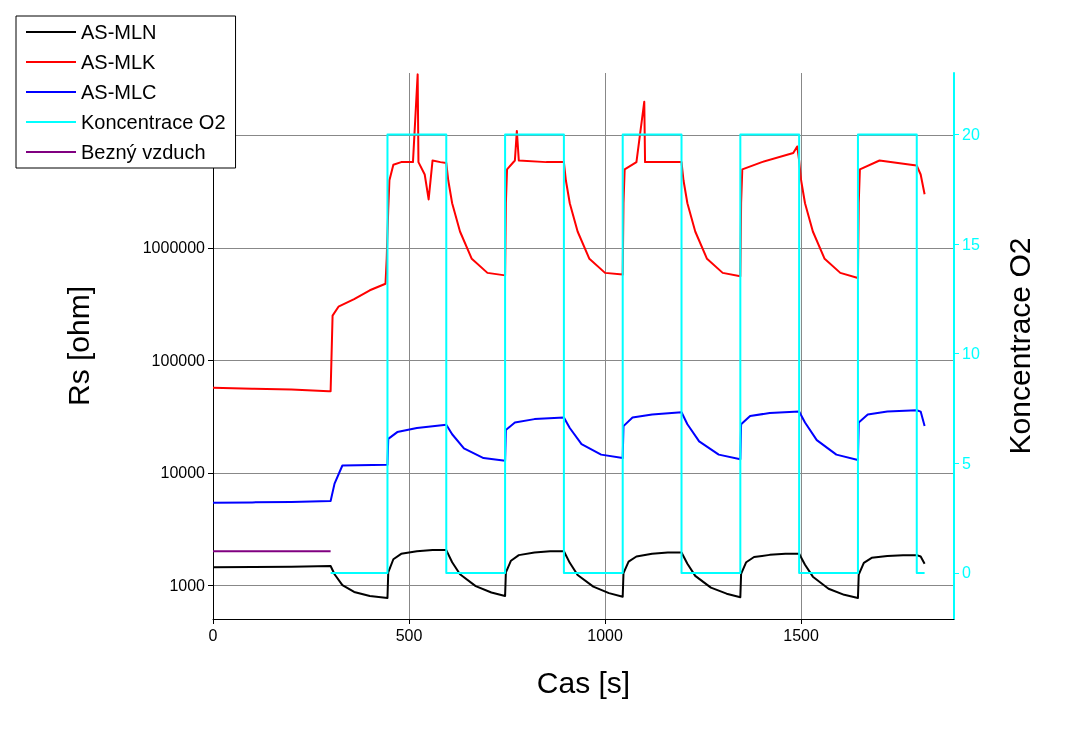 This screenshot has width=1066, height=738. Describe the element at coordinates (78, 346) in the screenshot. I see `y-axis-title: Rs [ohm]` at that location.